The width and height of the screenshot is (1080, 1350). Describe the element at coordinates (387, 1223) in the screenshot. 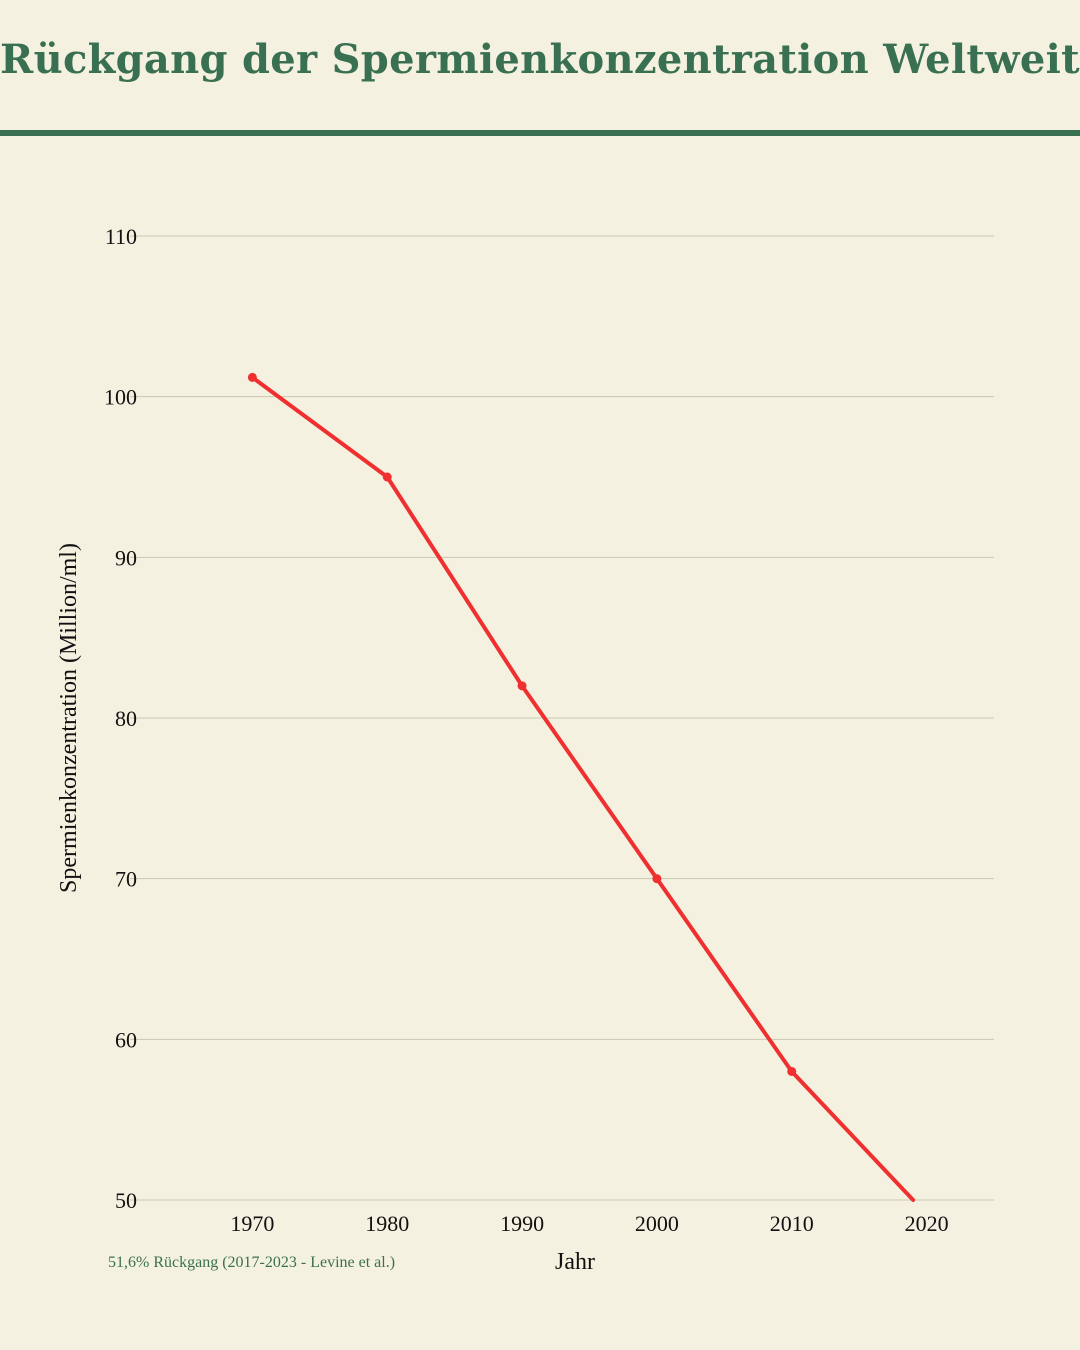

I see `x-tick-label: 1980` at that location.